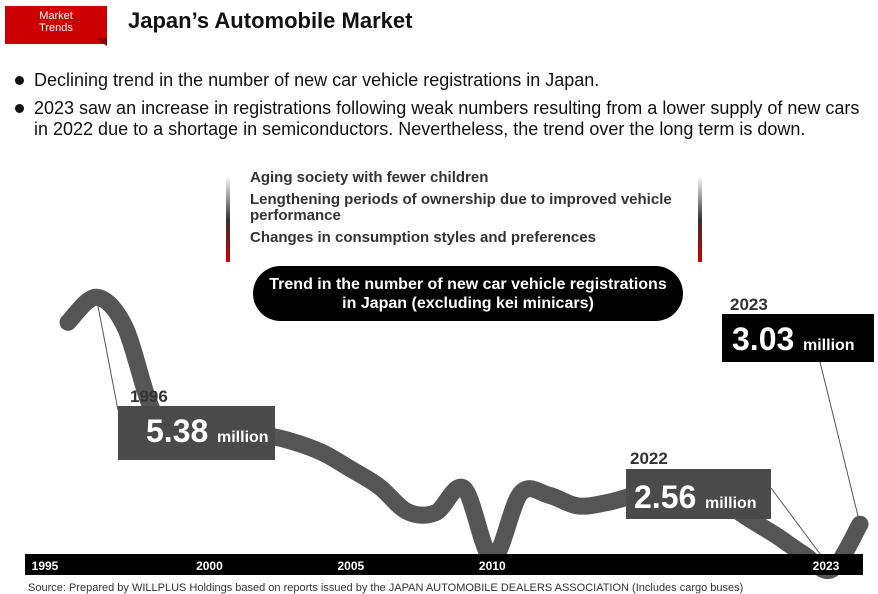 This screenshot has width=878, height=594. I want to click on callout-value: 3.03, so click(763, 339).